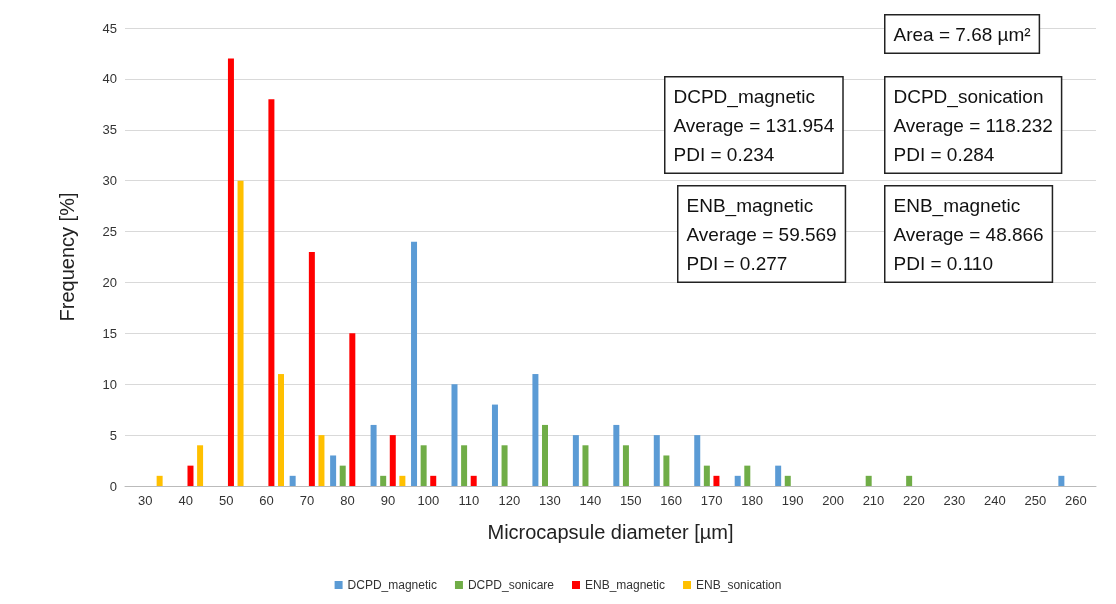 Image resolution: width=1116 pixels, height=604 pixels. What do you see at coordinates (109, 232) in the screenshot?
I see `y-tick-label: 25` at bounding box center [109, 232].